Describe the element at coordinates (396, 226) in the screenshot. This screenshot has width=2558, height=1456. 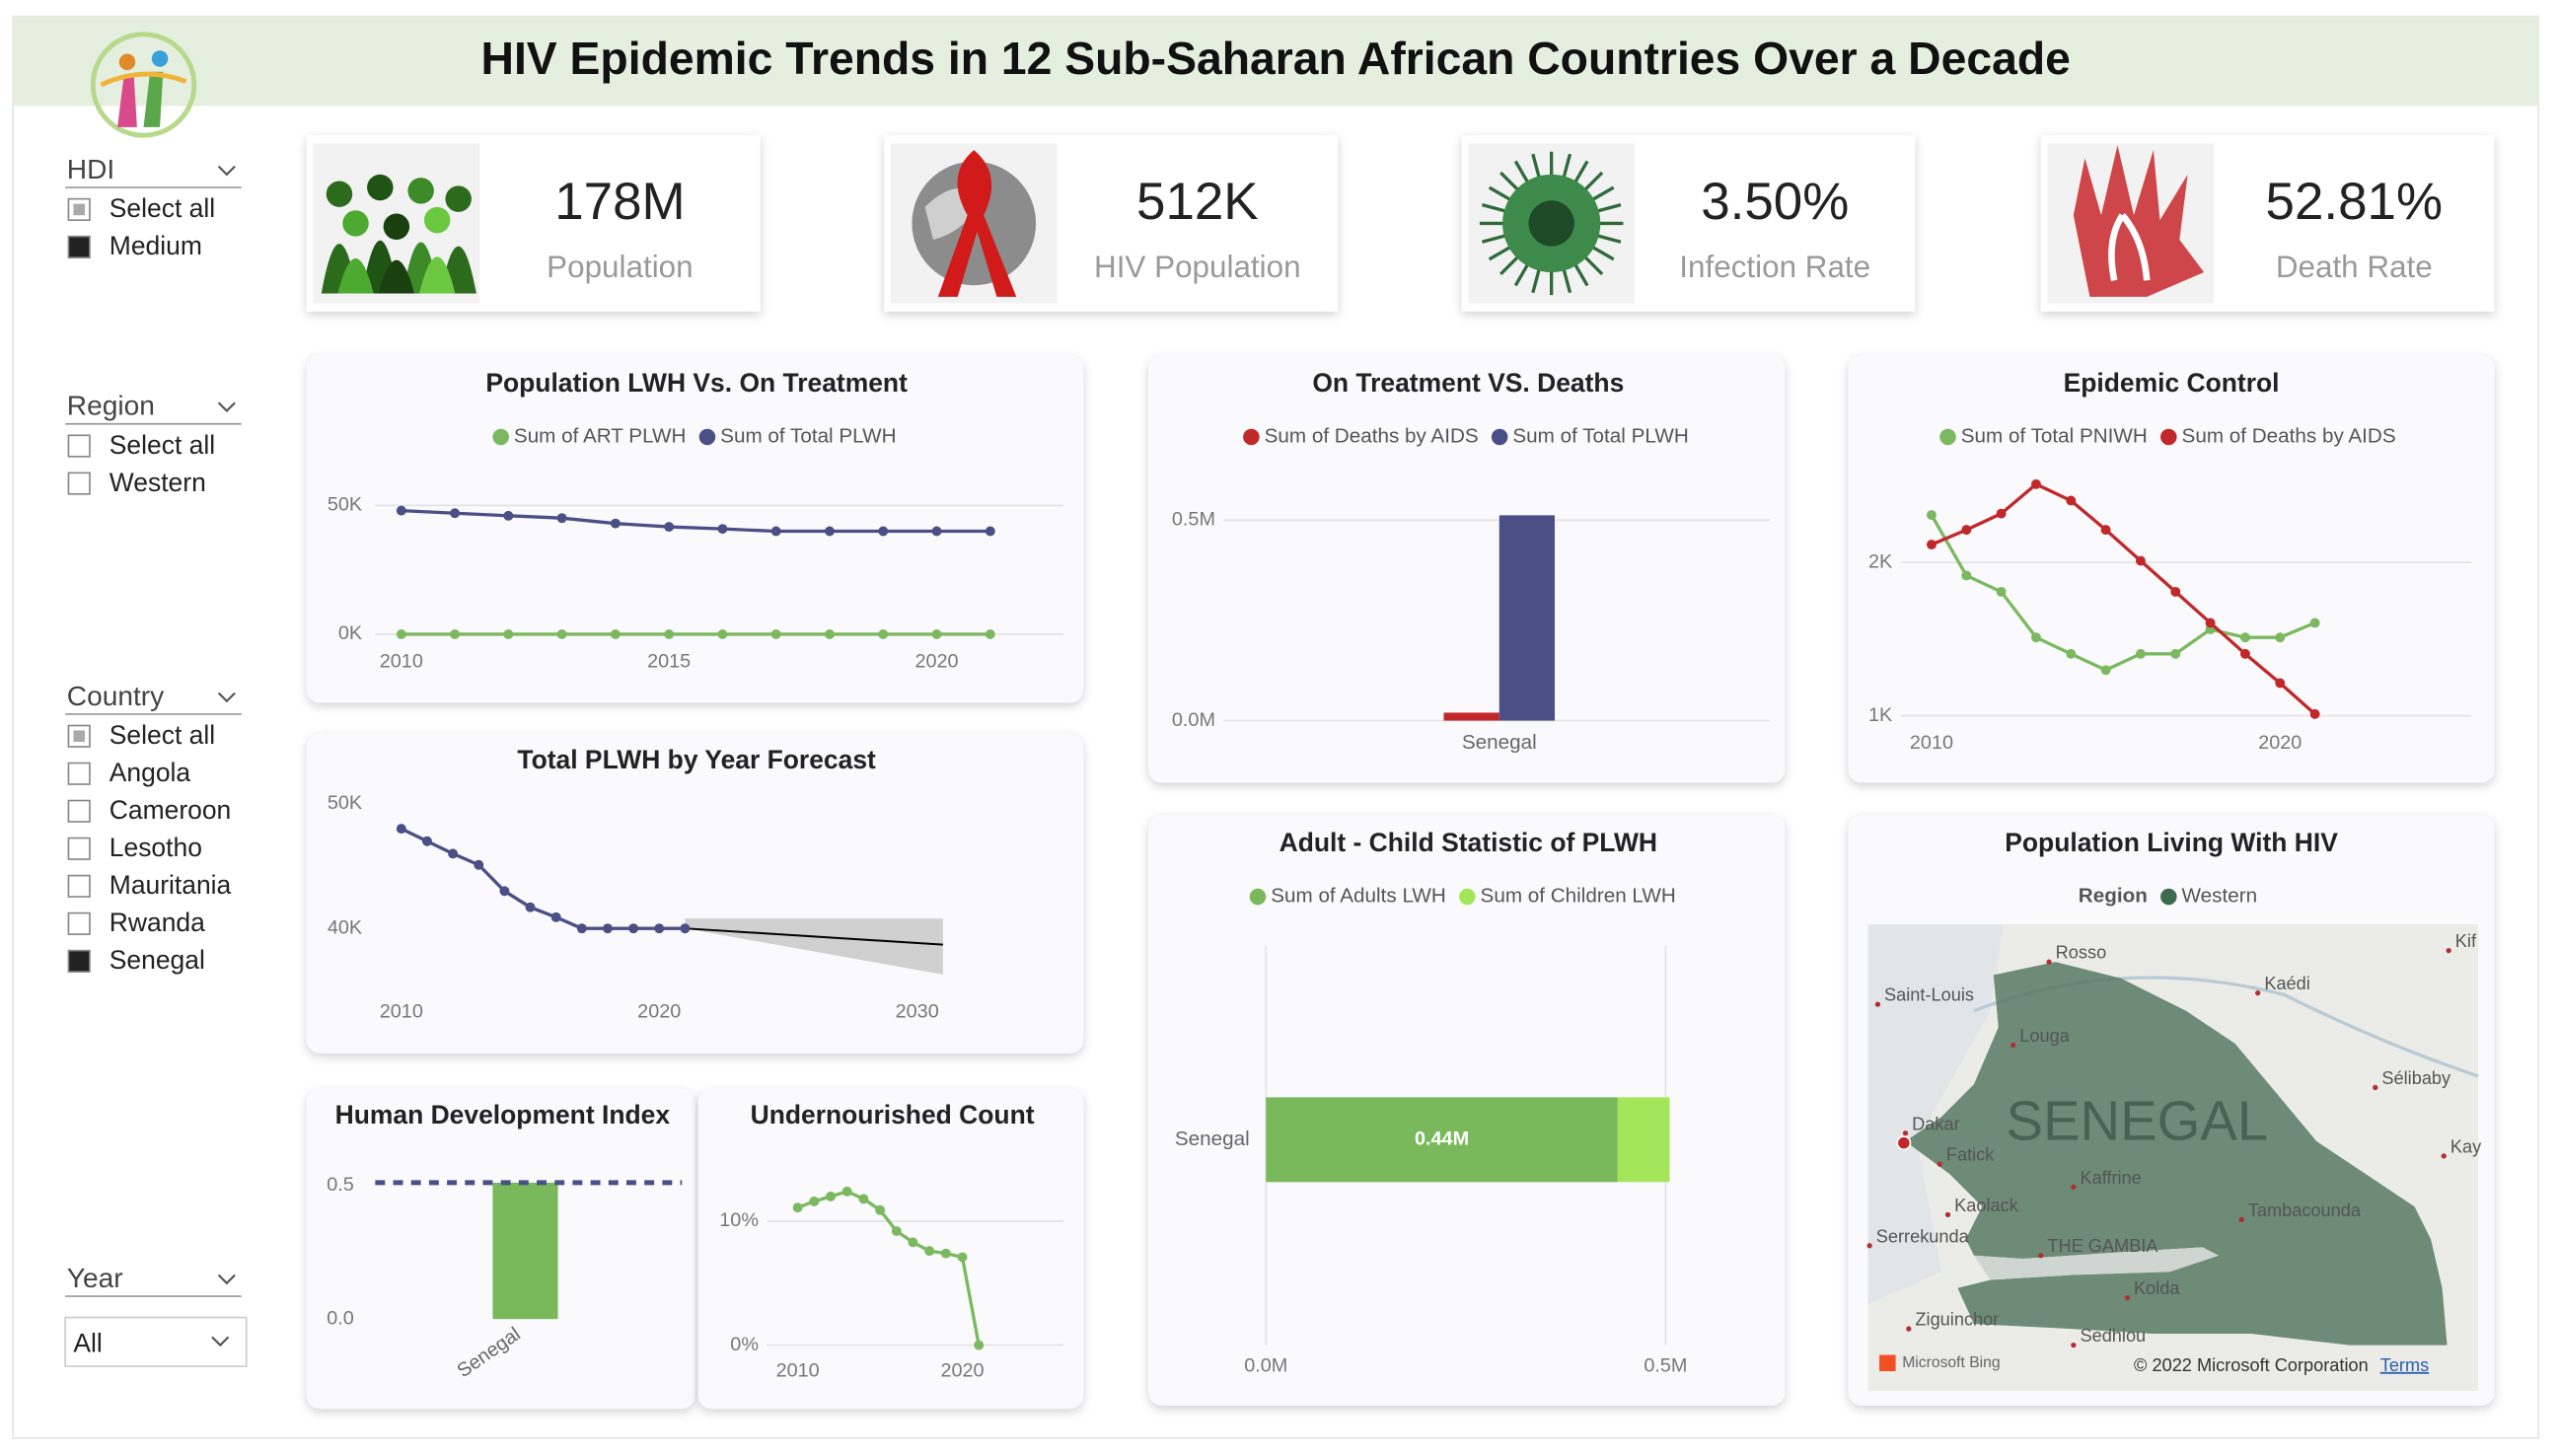
I see `icon-person-head` at that location.